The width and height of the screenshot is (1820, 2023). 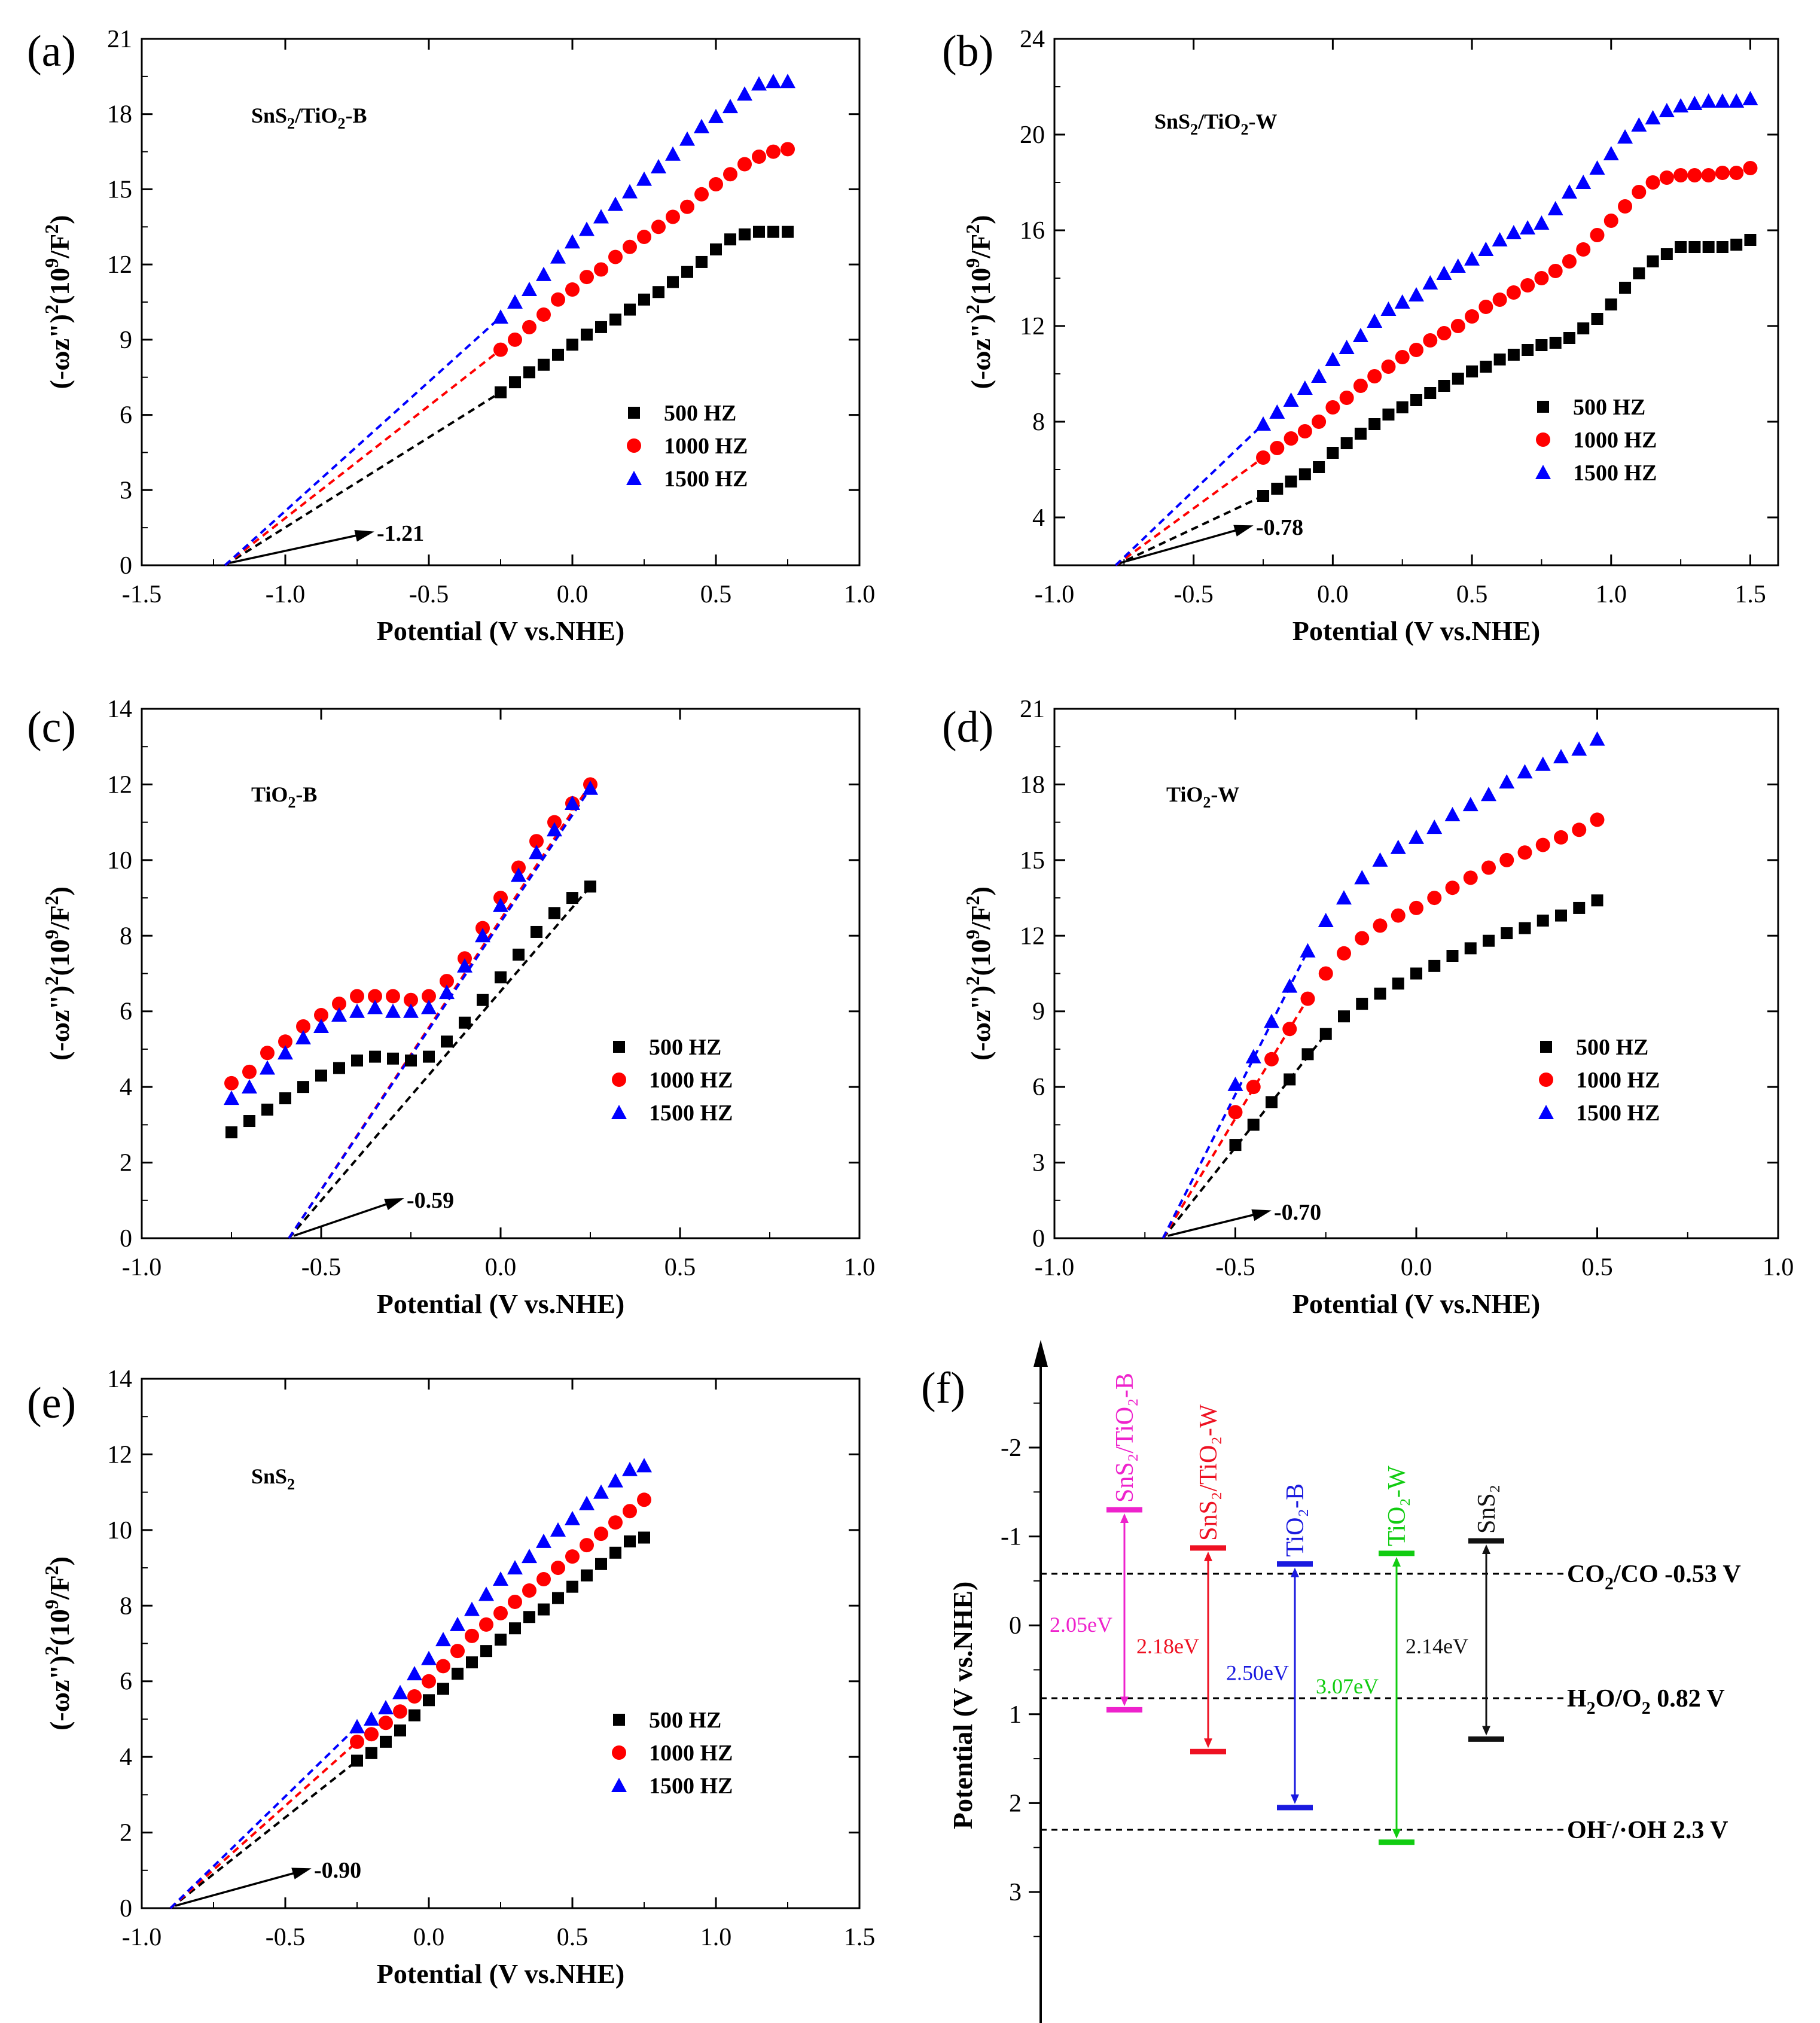 I want to click on band-4: SnS₂ 2.14eV, so click(x=1455, y=1614).